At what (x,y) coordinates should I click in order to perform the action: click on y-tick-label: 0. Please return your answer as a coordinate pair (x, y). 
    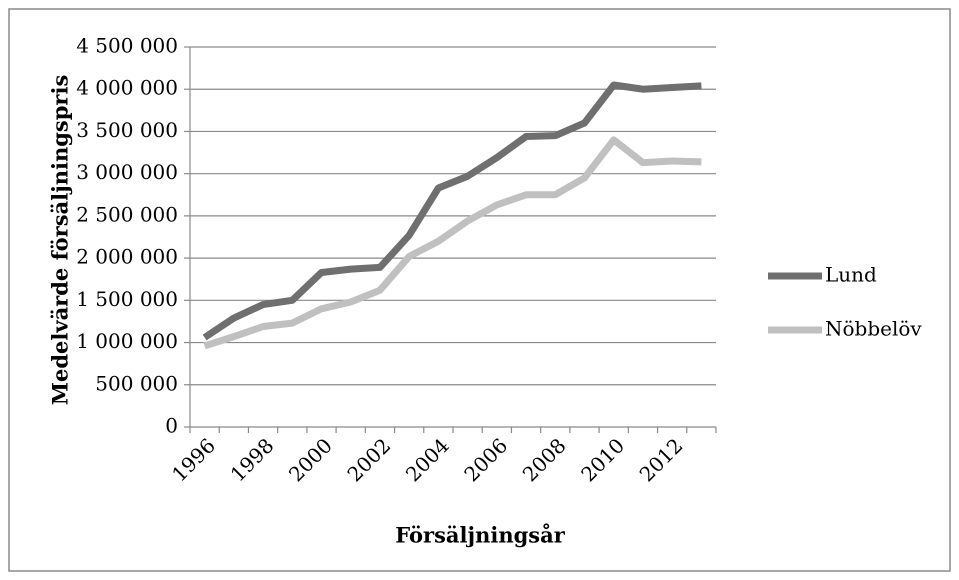
    Looking at the image, I should click on (171, 426).